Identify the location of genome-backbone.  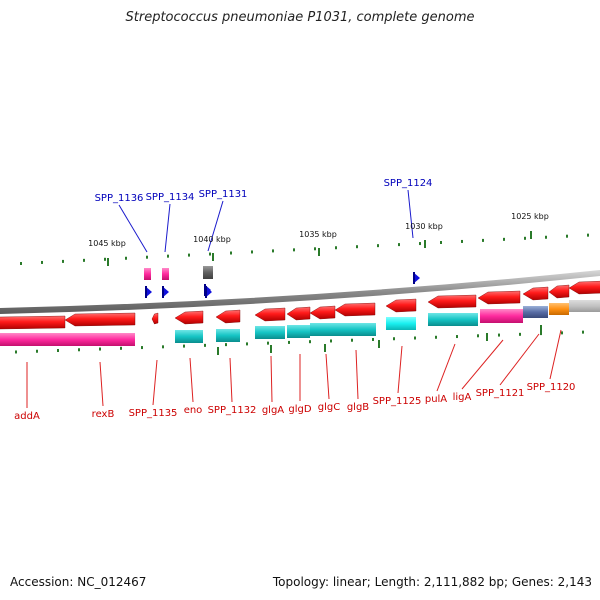
(300, 292).